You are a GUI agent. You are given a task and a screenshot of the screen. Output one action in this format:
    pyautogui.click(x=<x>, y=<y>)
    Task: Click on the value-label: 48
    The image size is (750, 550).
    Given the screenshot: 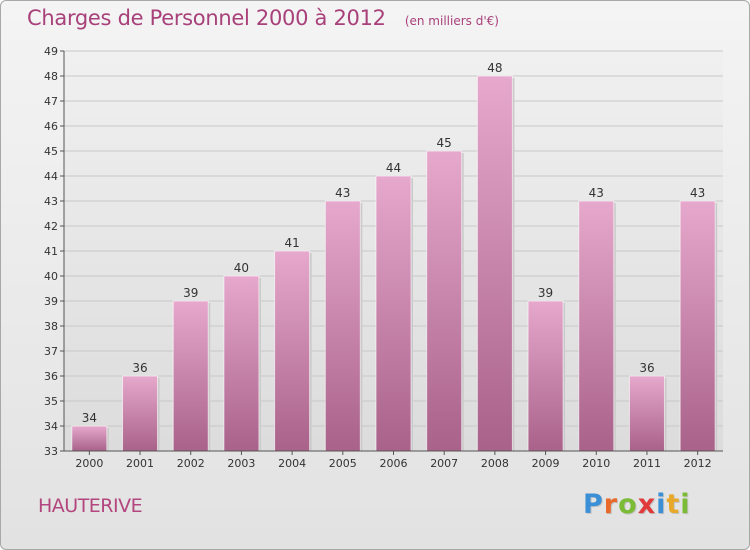 What is the action you would take?
    pyautogui.click(x=494, y=68)
    